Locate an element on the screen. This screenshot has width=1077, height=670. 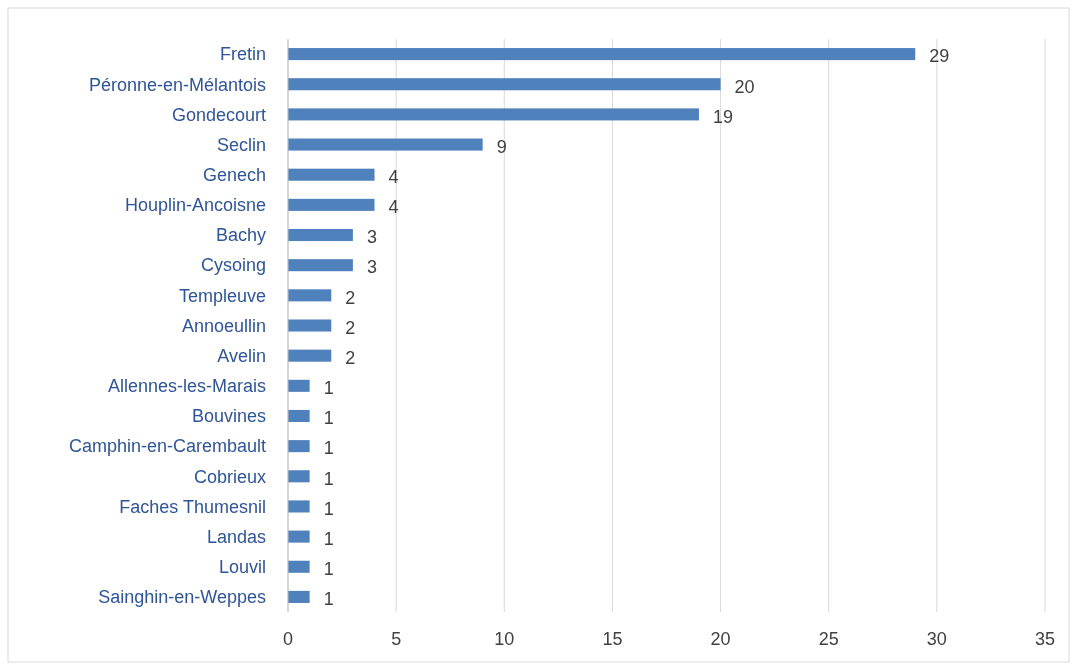
data-label: 9 is located at coordinates (501, 146).